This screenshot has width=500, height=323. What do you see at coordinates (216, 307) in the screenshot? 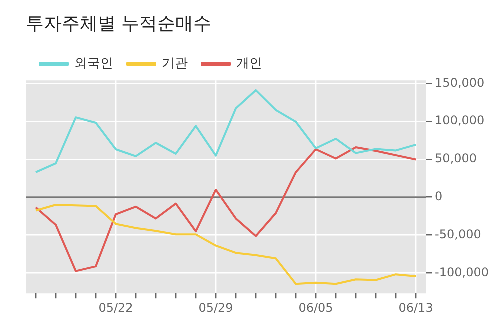
I see `x-tick-label: 05/29` at bounding box center [216, 307].